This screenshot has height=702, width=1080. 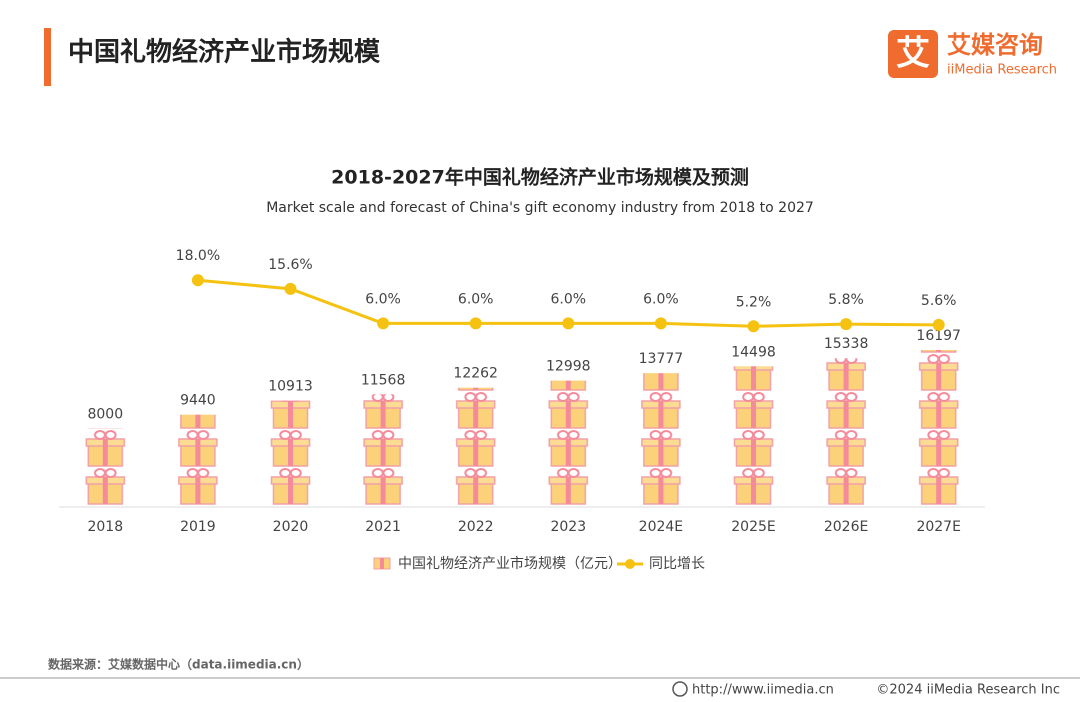 What do you see at coordinates (475, 374) in the screenshot?
I see `bar-label: 12262` at bounding box center [475, 374].